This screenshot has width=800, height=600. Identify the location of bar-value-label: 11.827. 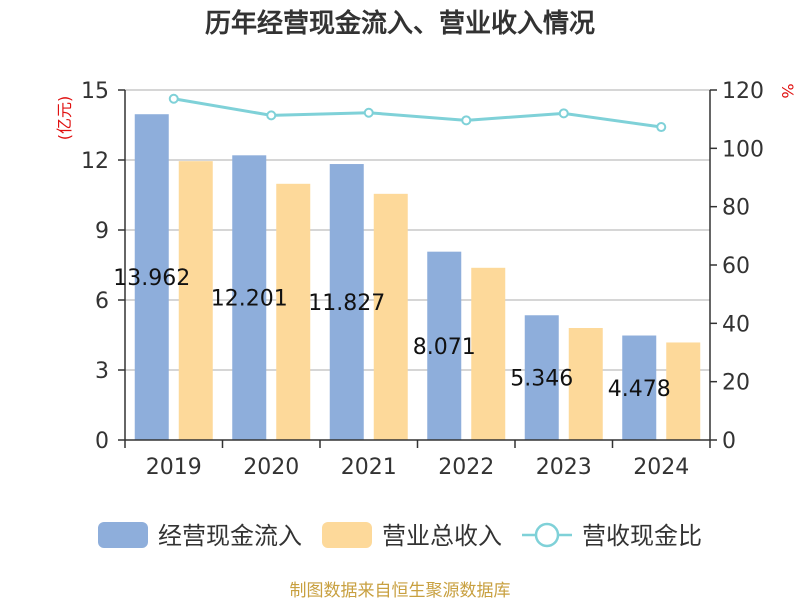
(346, 303).